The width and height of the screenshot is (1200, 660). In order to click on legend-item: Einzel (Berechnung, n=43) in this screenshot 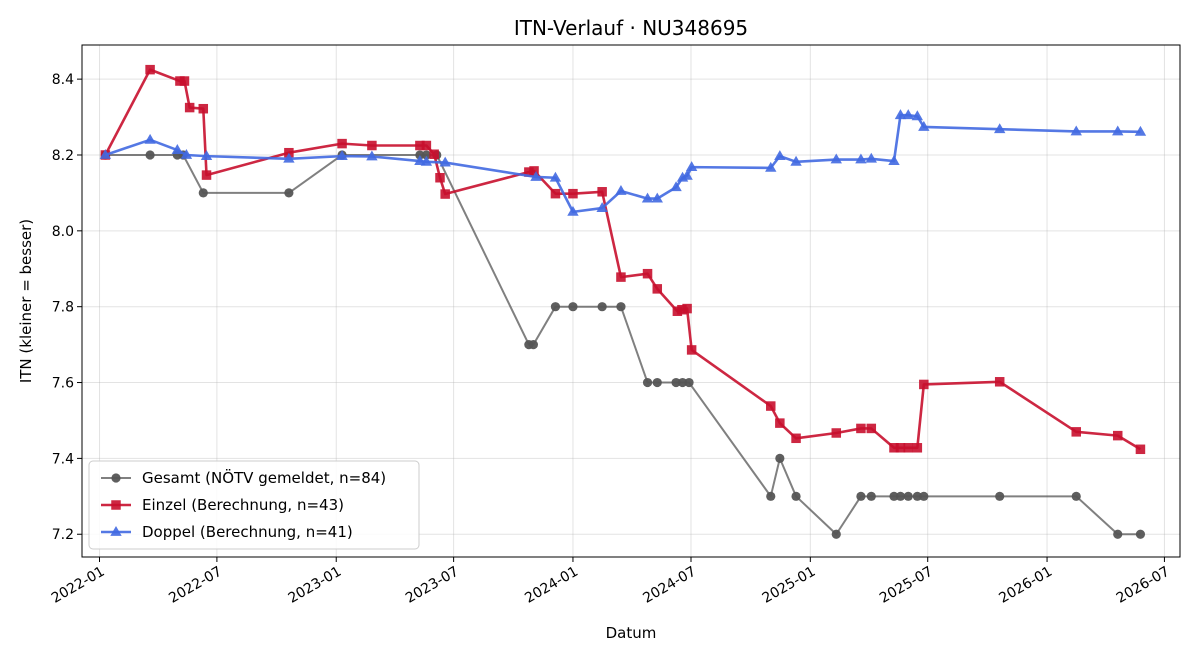, I will do `click(222, 505)`.